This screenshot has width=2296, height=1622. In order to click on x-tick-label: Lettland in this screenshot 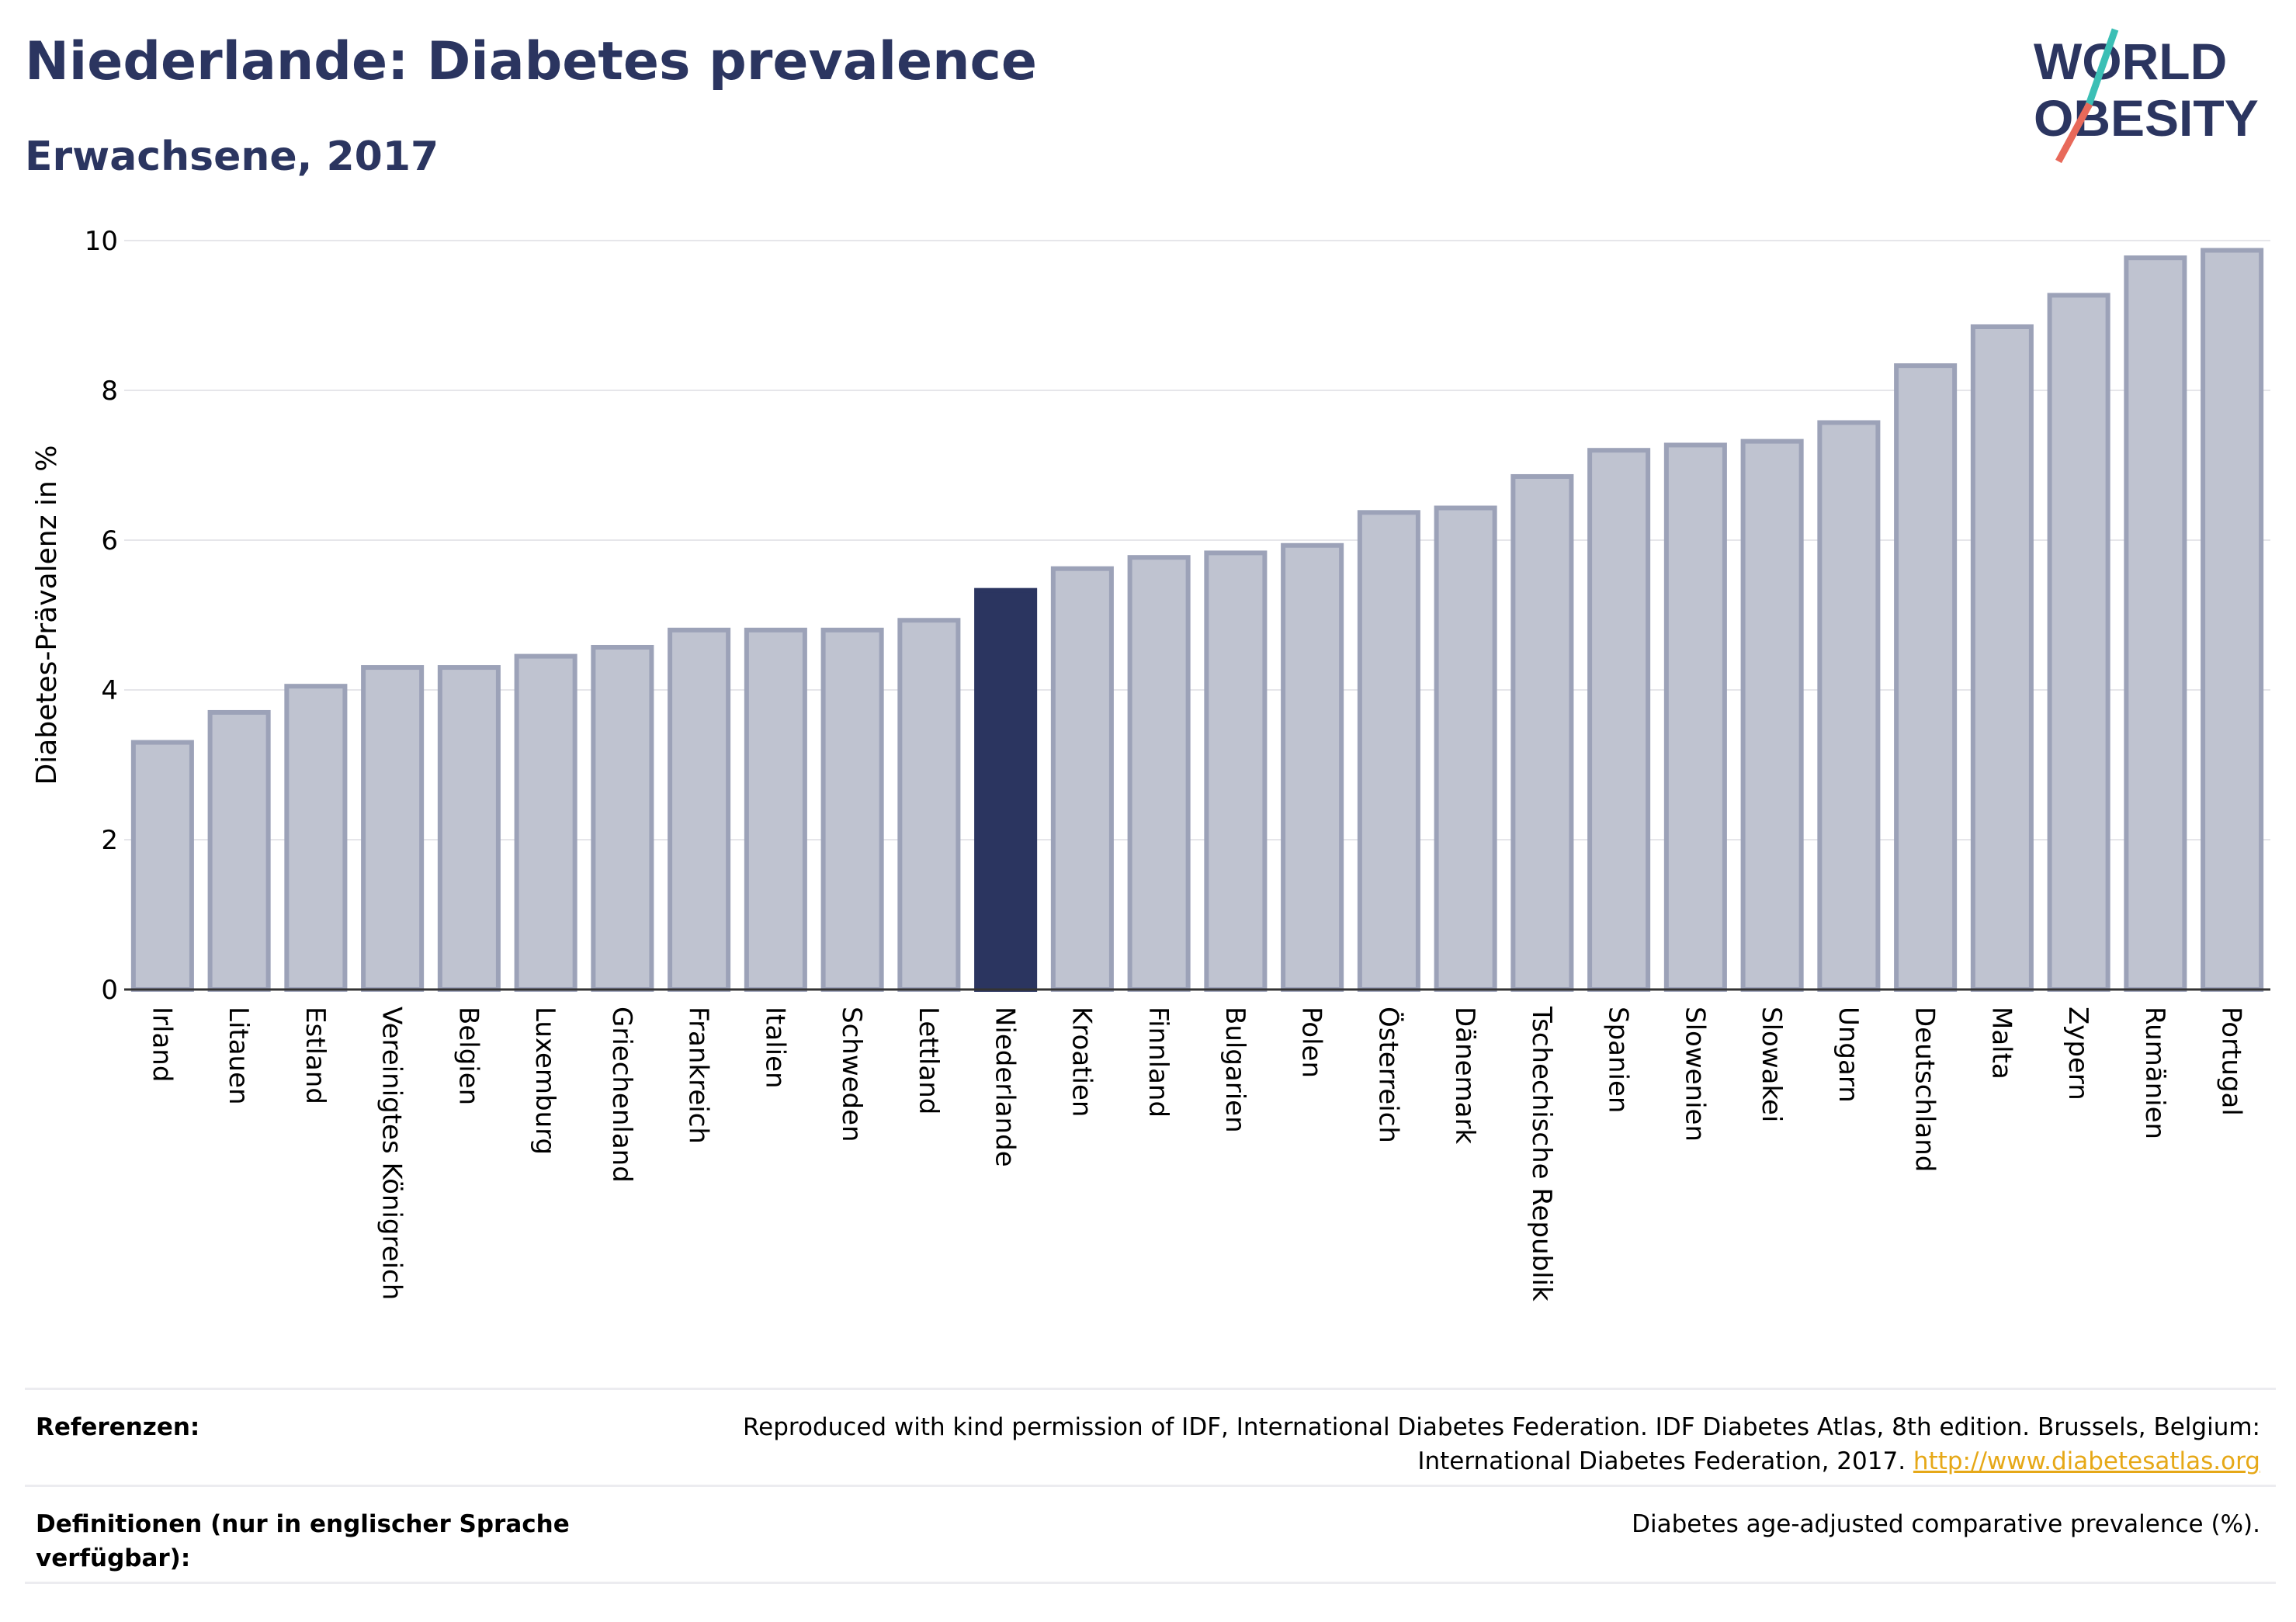, I will do `click(928, 1060)`.